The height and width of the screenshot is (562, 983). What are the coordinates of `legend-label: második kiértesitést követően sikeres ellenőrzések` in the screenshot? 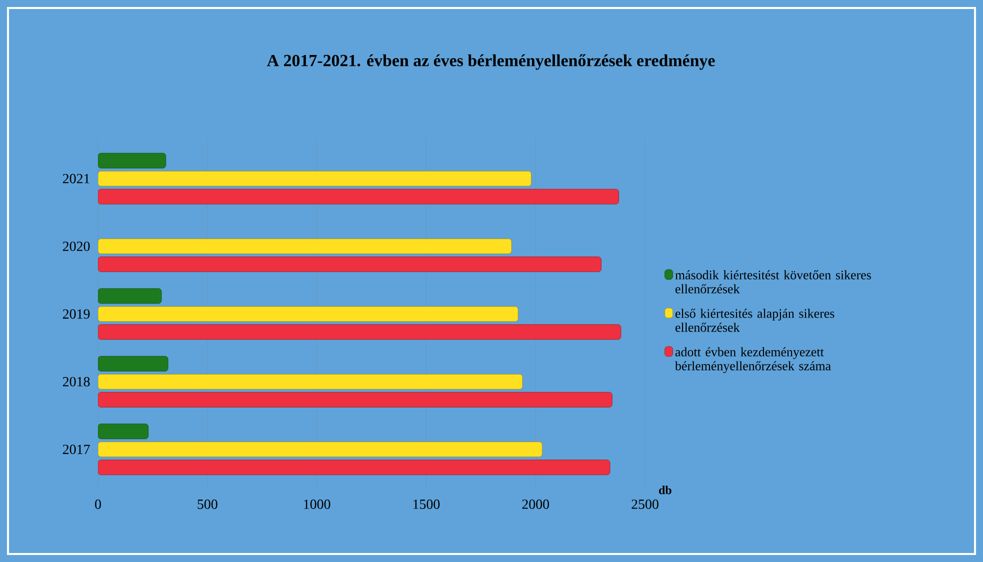 It's located at (773, 282).